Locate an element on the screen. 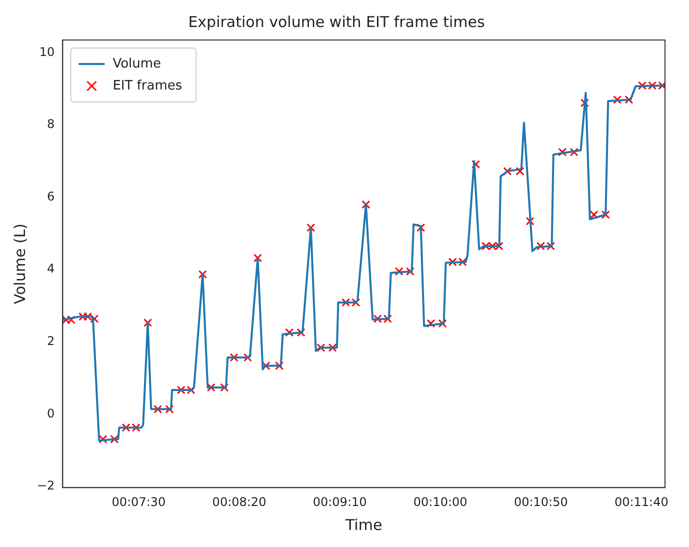  chart-title: Expiration volume with EIT frame times is located at coordinates (336, 21).